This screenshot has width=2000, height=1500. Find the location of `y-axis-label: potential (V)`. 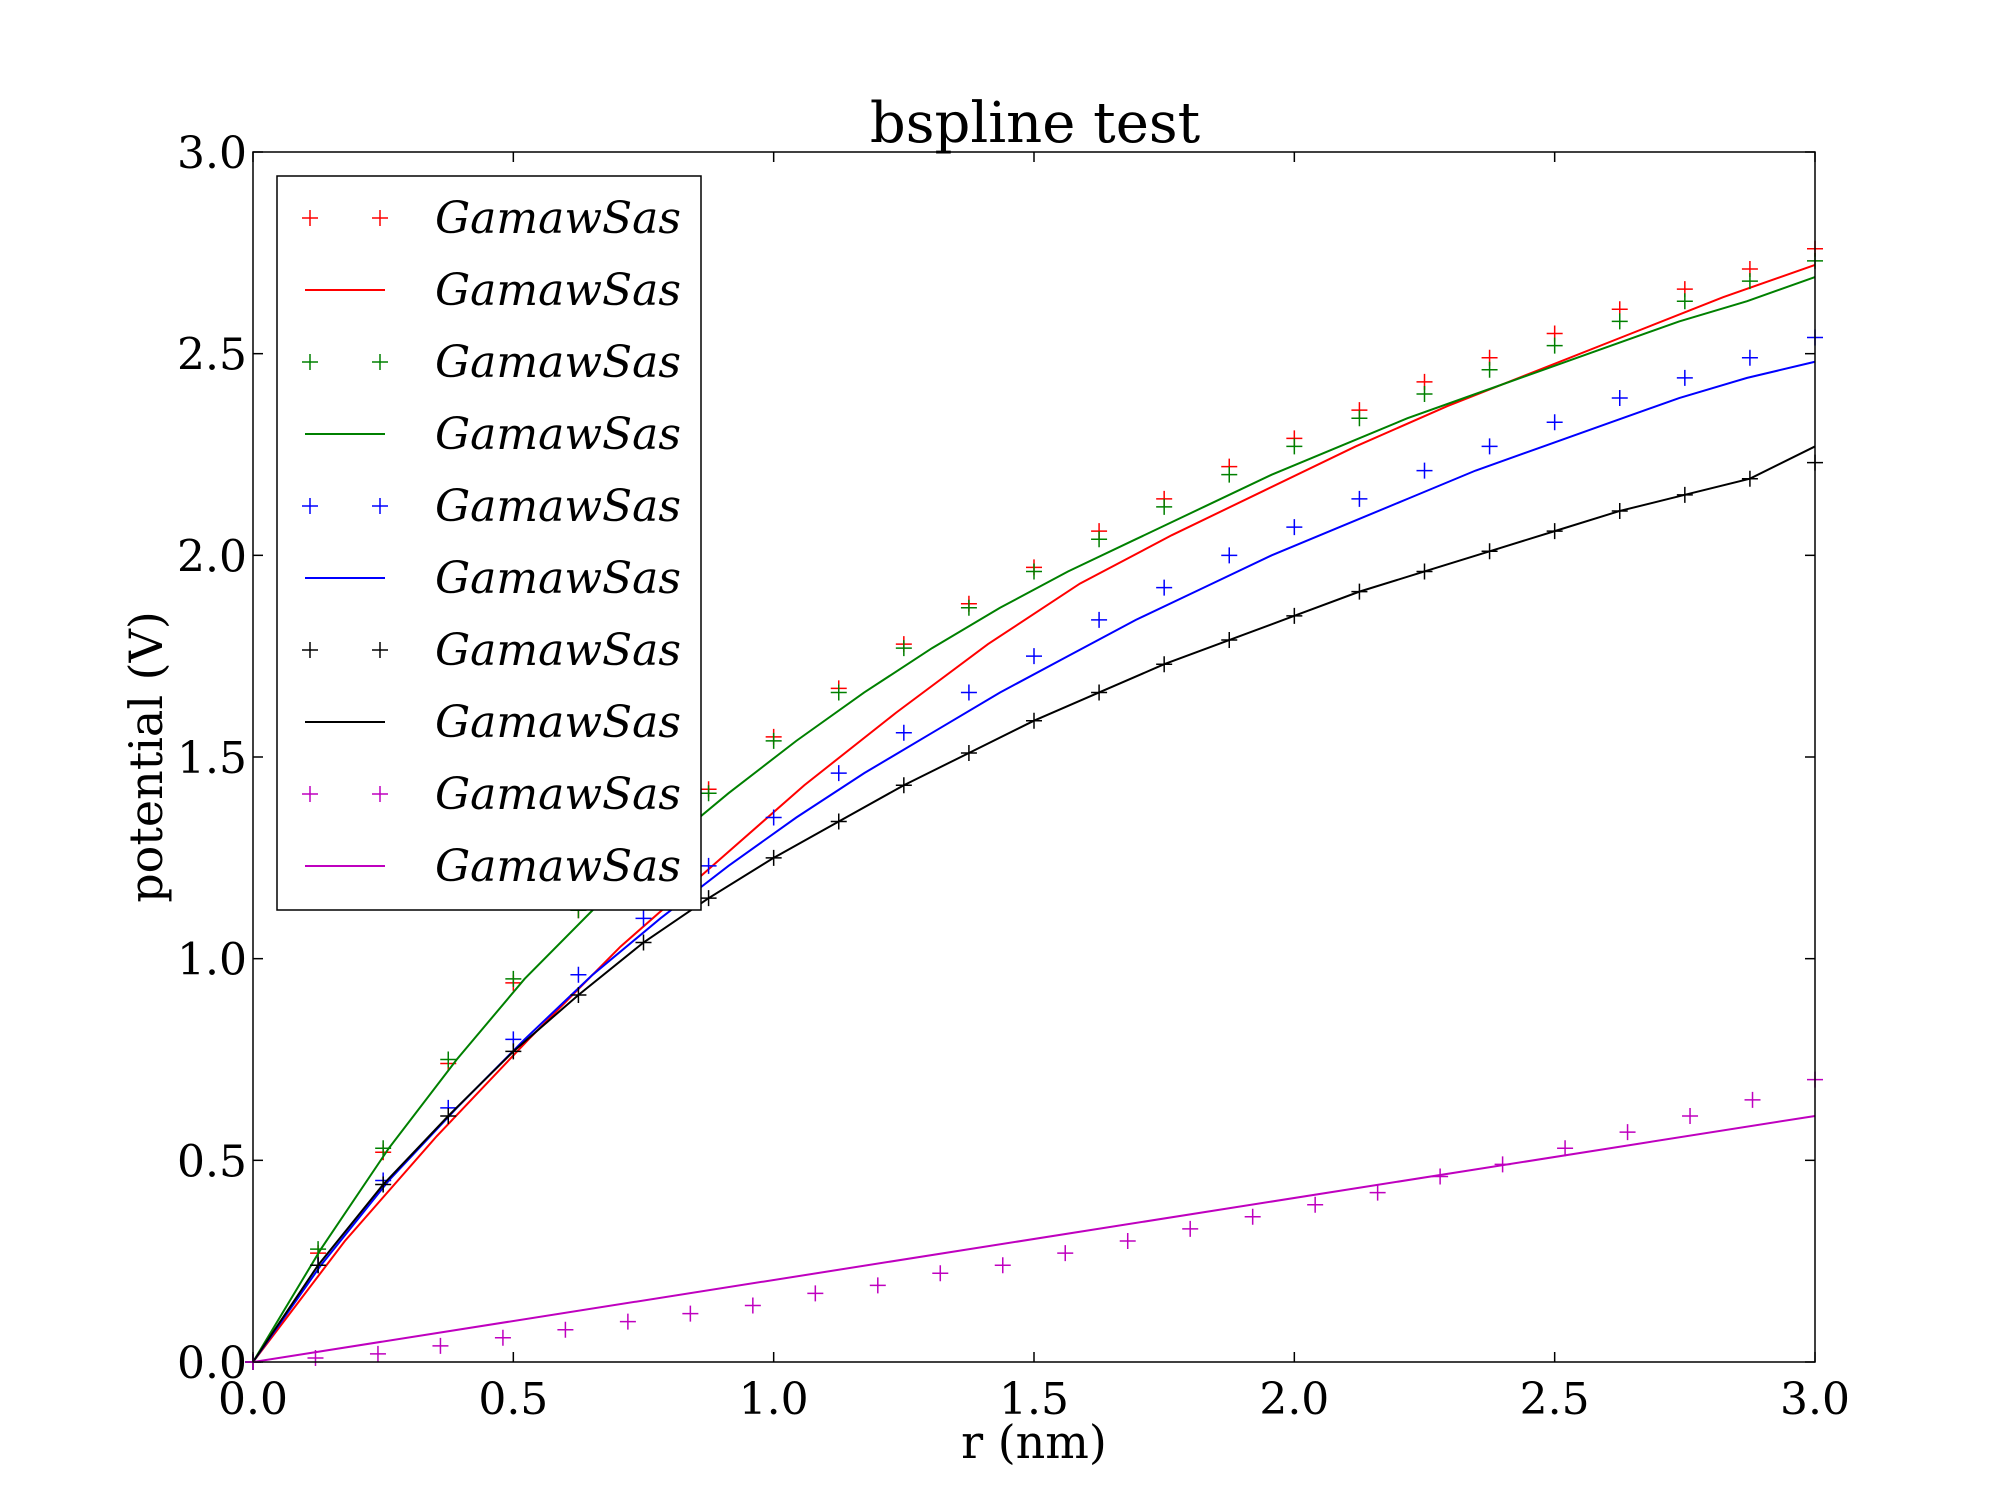

y-axis-label: potential (V) is located at coordinates (146, 757).